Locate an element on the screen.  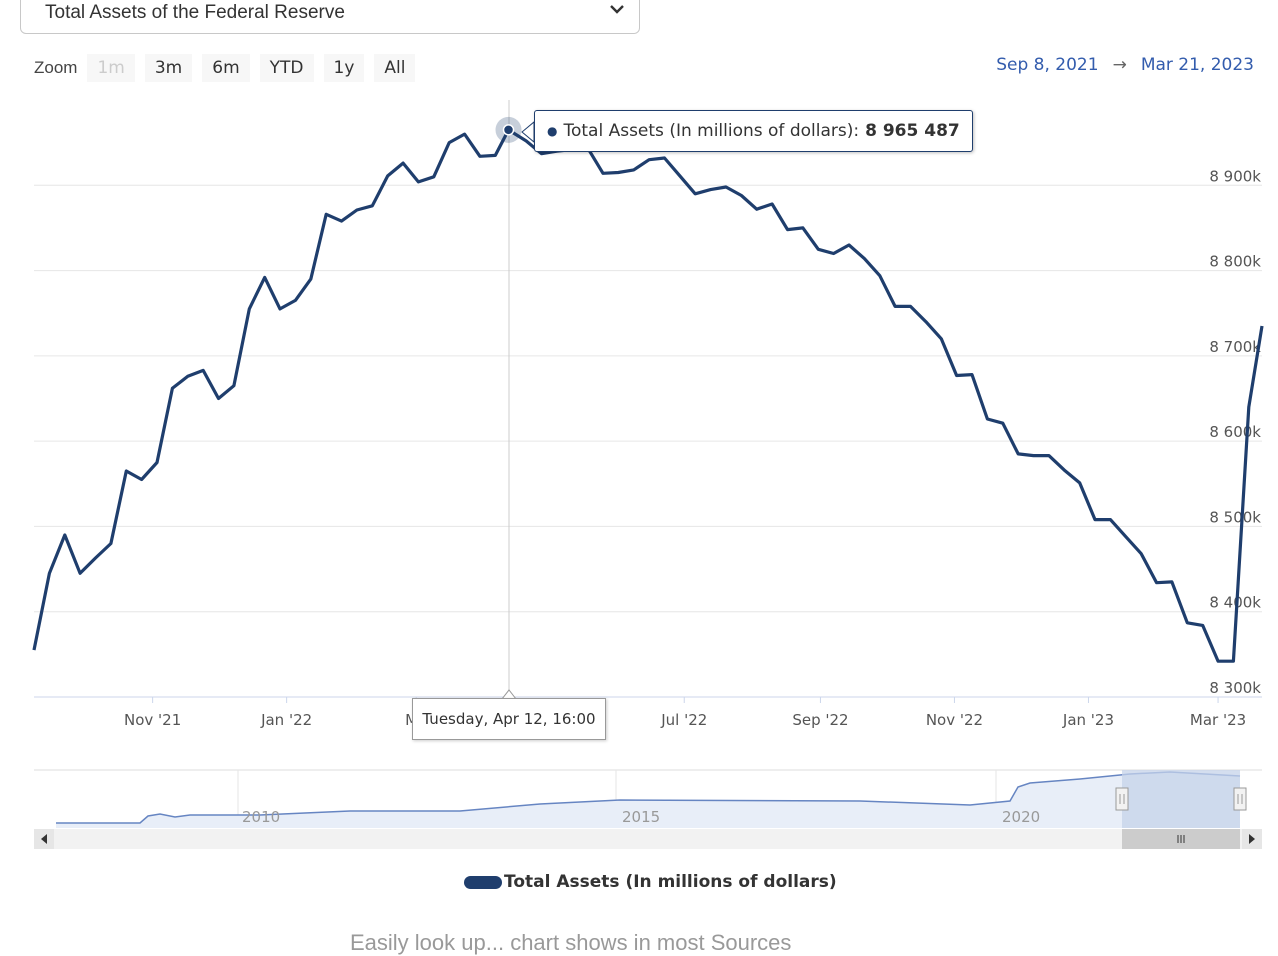
hover-point is located at coordinates (508, 130).